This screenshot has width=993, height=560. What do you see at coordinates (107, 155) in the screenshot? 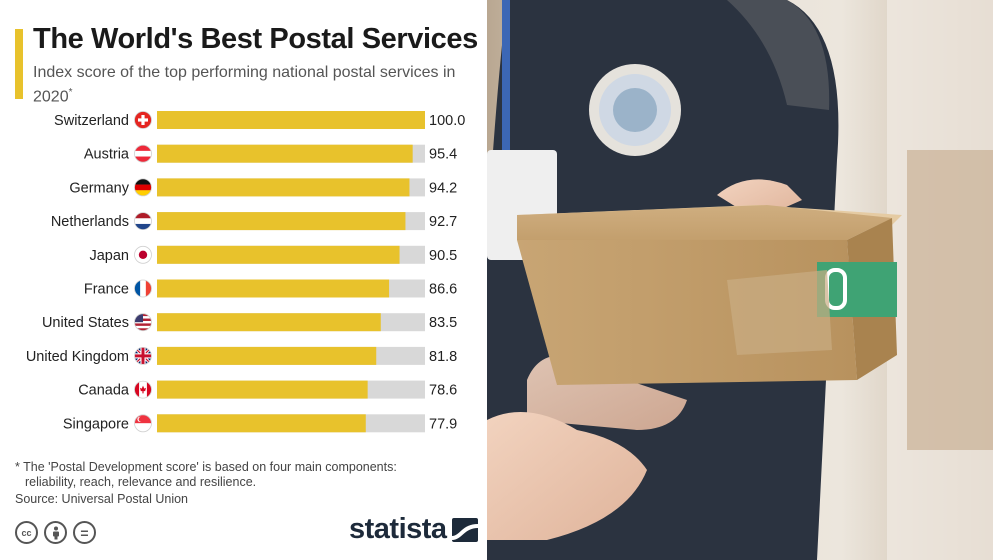
I see `category-label-austria: Austria` at bounding box center [107, 155].